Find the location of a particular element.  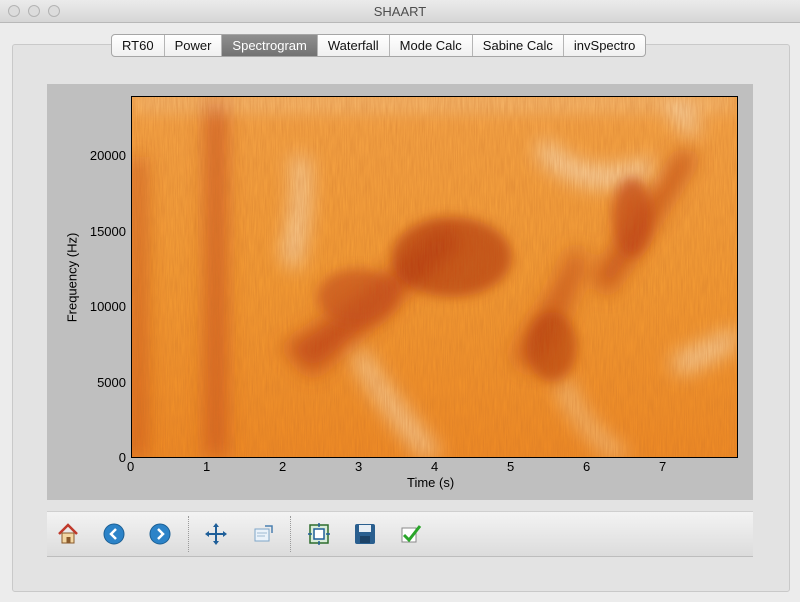

forward-button is located at coordinates (160, 534).